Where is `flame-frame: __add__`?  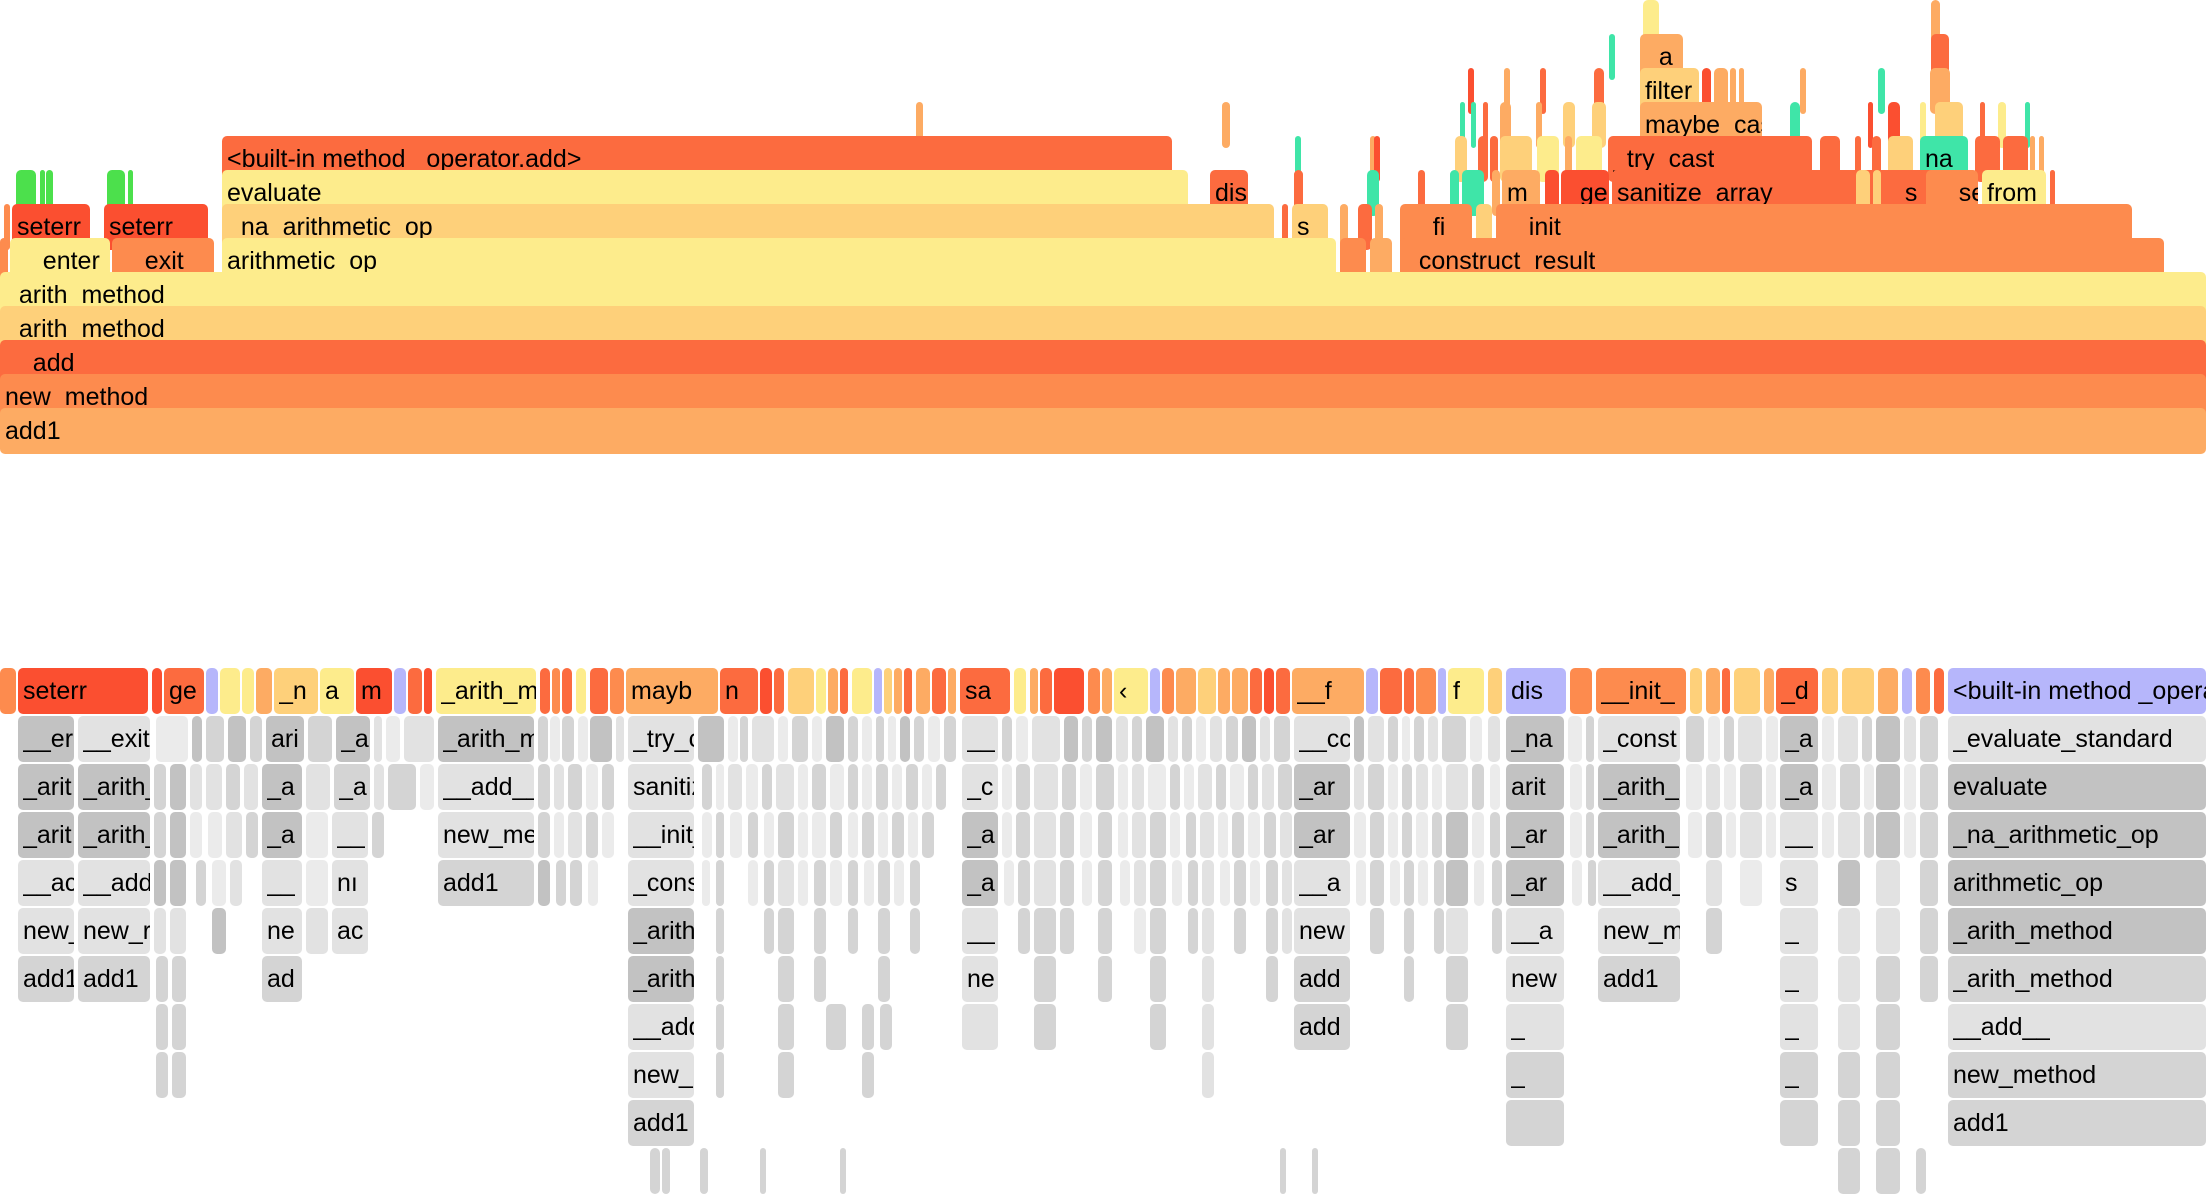 flame-frame: __add__ is located at coordinates (486, 787).